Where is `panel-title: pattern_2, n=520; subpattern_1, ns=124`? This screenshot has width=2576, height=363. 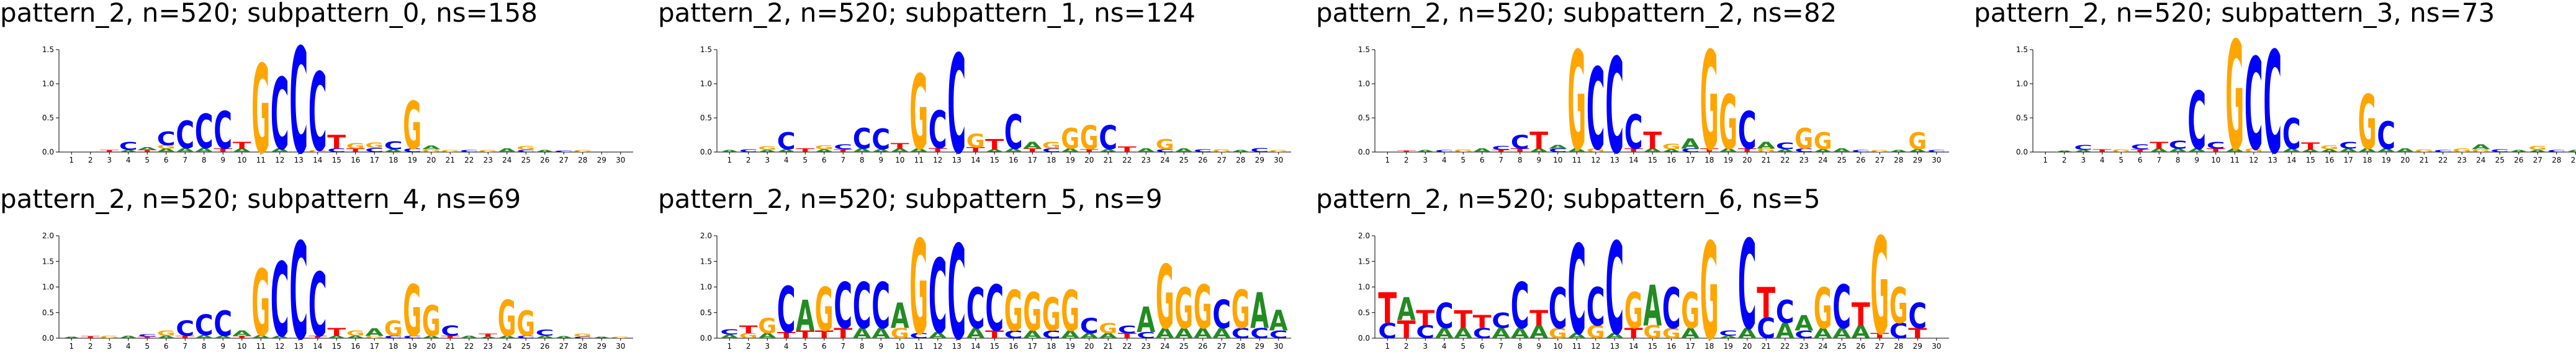 panel-title: pattern_2, n=520; subpattern_1, ns=124 is located at coordinates (927, 14).